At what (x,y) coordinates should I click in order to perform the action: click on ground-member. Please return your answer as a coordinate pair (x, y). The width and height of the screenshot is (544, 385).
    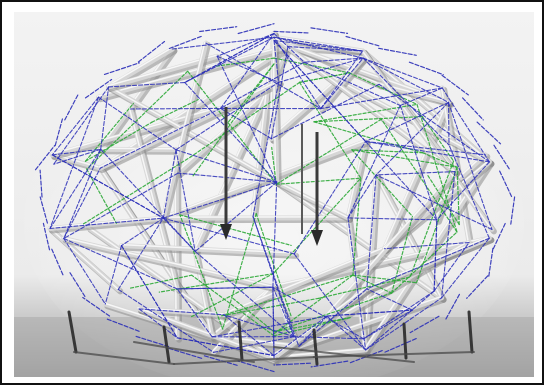
    Looking at the image, I should click on (194, 352).